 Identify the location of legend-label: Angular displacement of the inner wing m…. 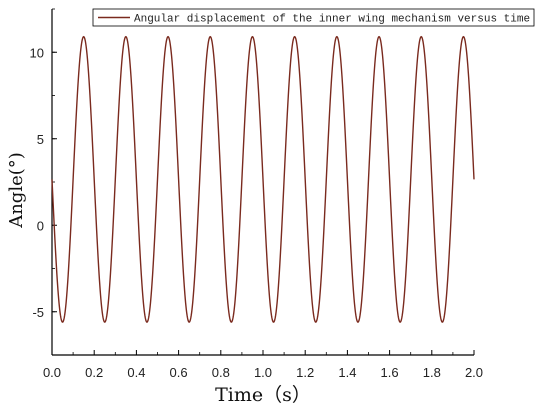
(332, 20).